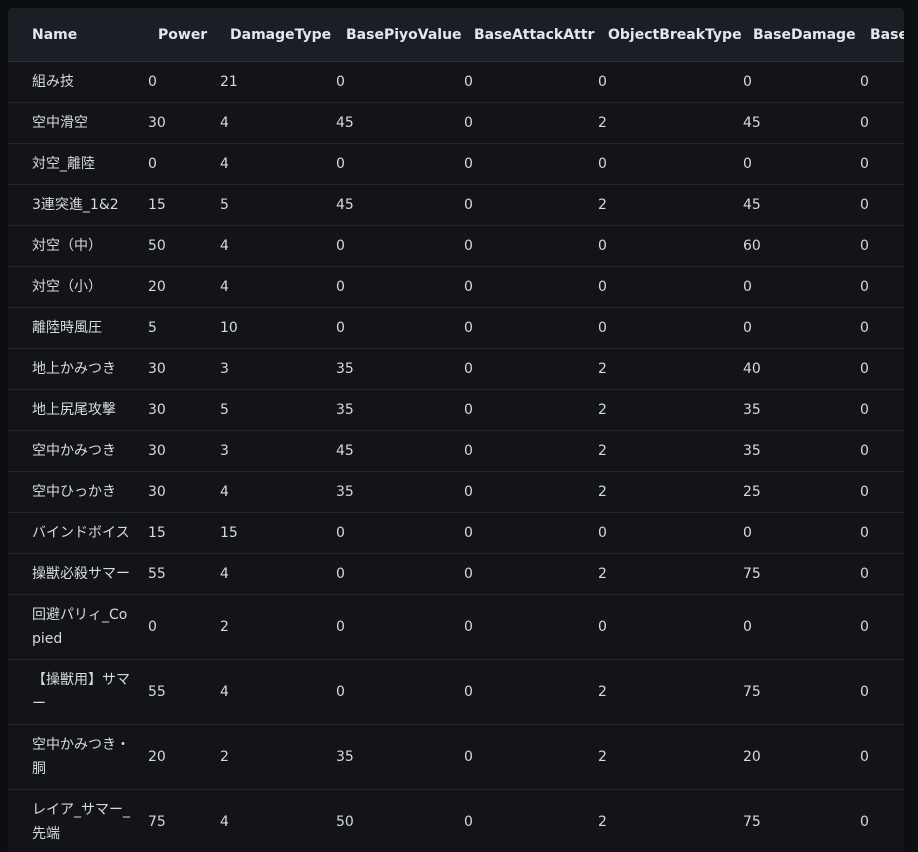  What do you see at coordinates (74, 82) in the screenshot?
I see `name-cell: 組み技` at bounding box center [74, 82].